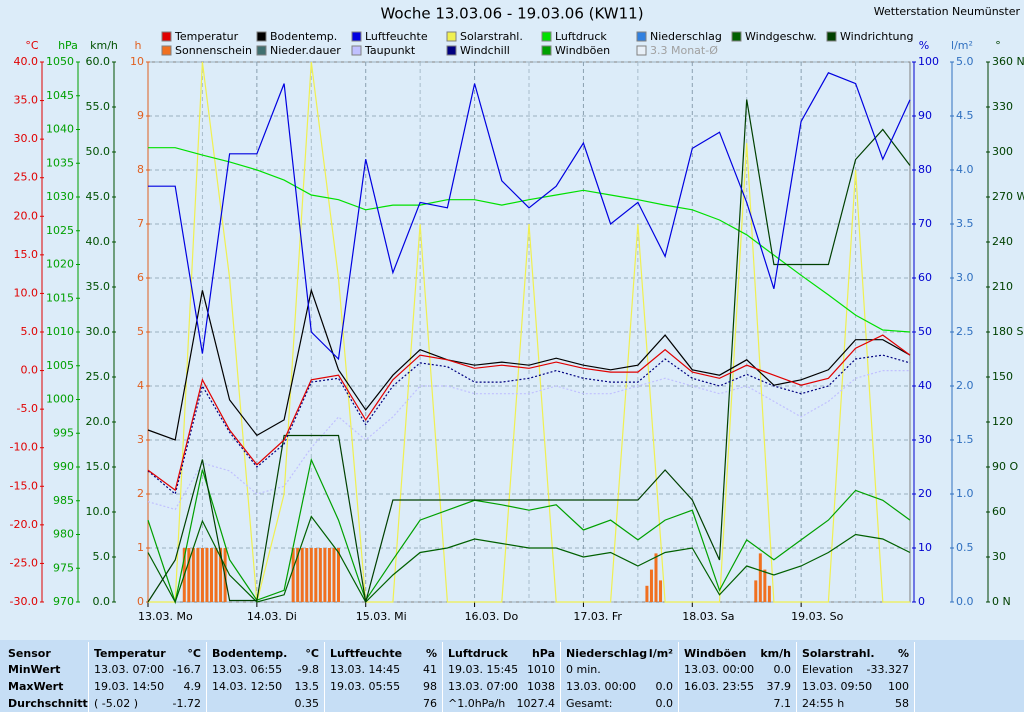 This screenshot has width=1024, height=712. What do you see at coordinates (925, 385) in the screenshot?
I see `y-tick-label: 40` at bounding box center [925, 385].